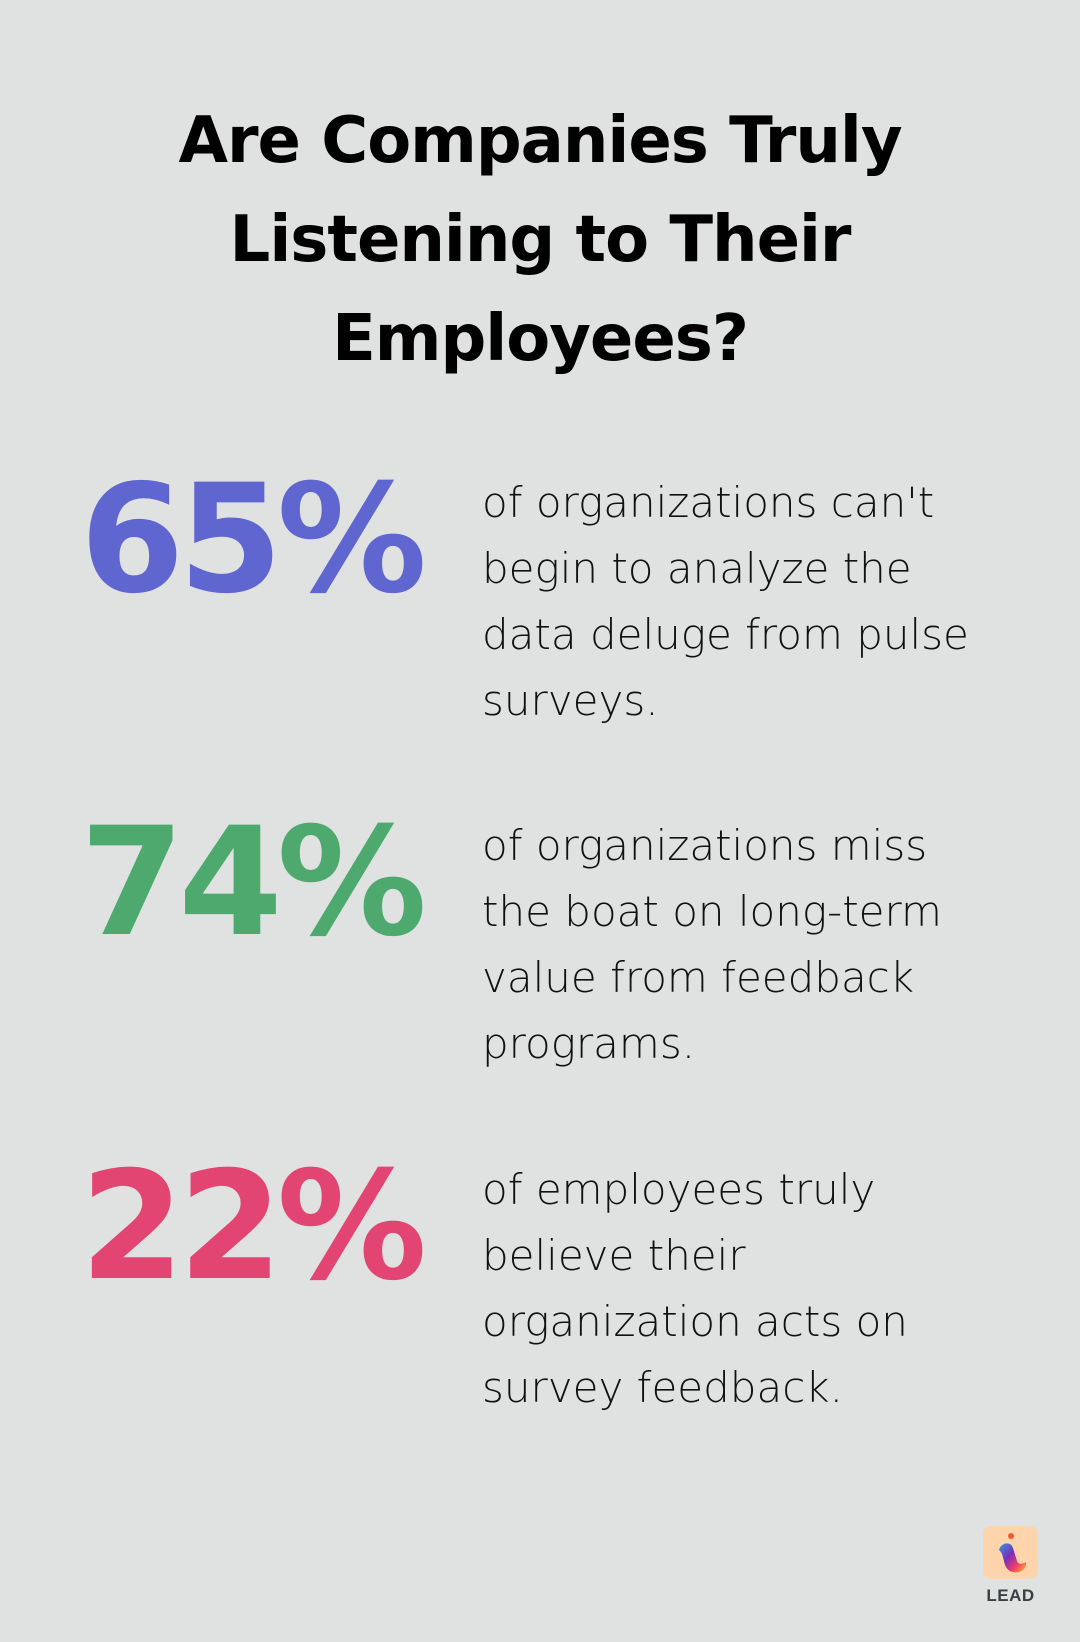 This screenshot has height=1642, width=1080. Describe the element at coordinates (695, 1321) in the screenshot. I see `desc-line: organization acts on` at that location.